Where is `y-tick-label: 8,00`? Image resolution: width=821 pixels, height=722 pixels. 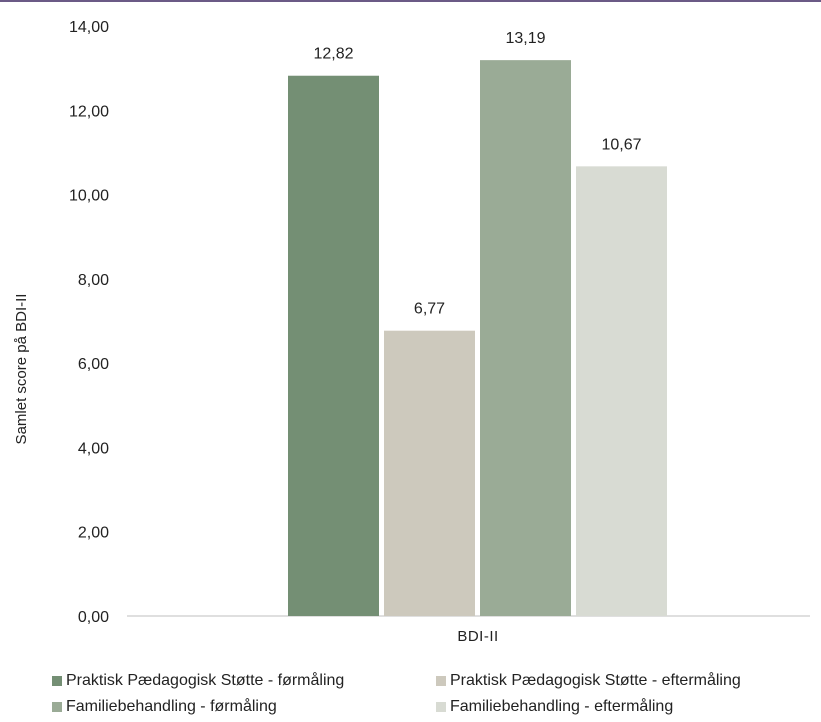 y-tick-label: 8,00 is located at coordinates (93, 280).